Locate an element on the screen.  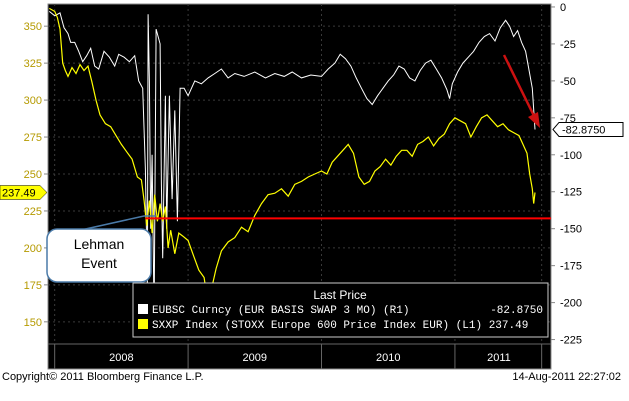
legend-swatch-eubsc is located at coordinates (143, 309).